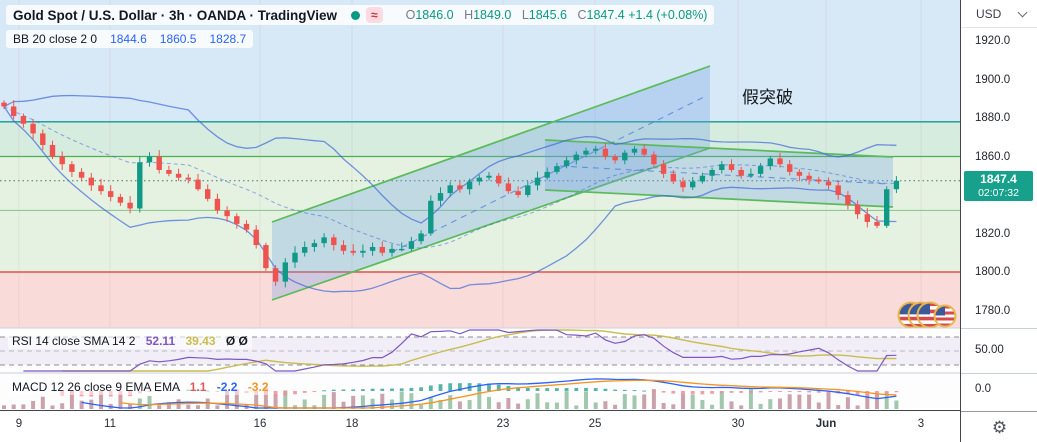 The height and width of the screenshot is (442, 1037). I want to click on rsi-value: 52.11, so click(160, 341).